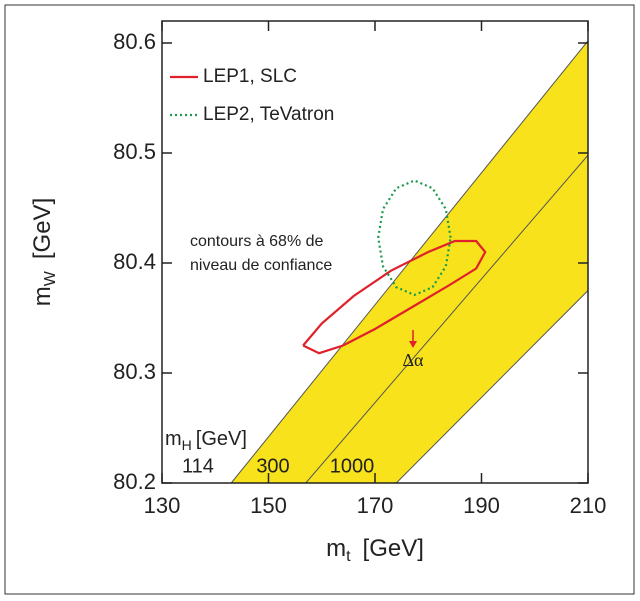 The image size is (640, 601). Describe the element at coordinates (134, 151) in the screenshot. I see `y-tick-label: 80.5` at that location.